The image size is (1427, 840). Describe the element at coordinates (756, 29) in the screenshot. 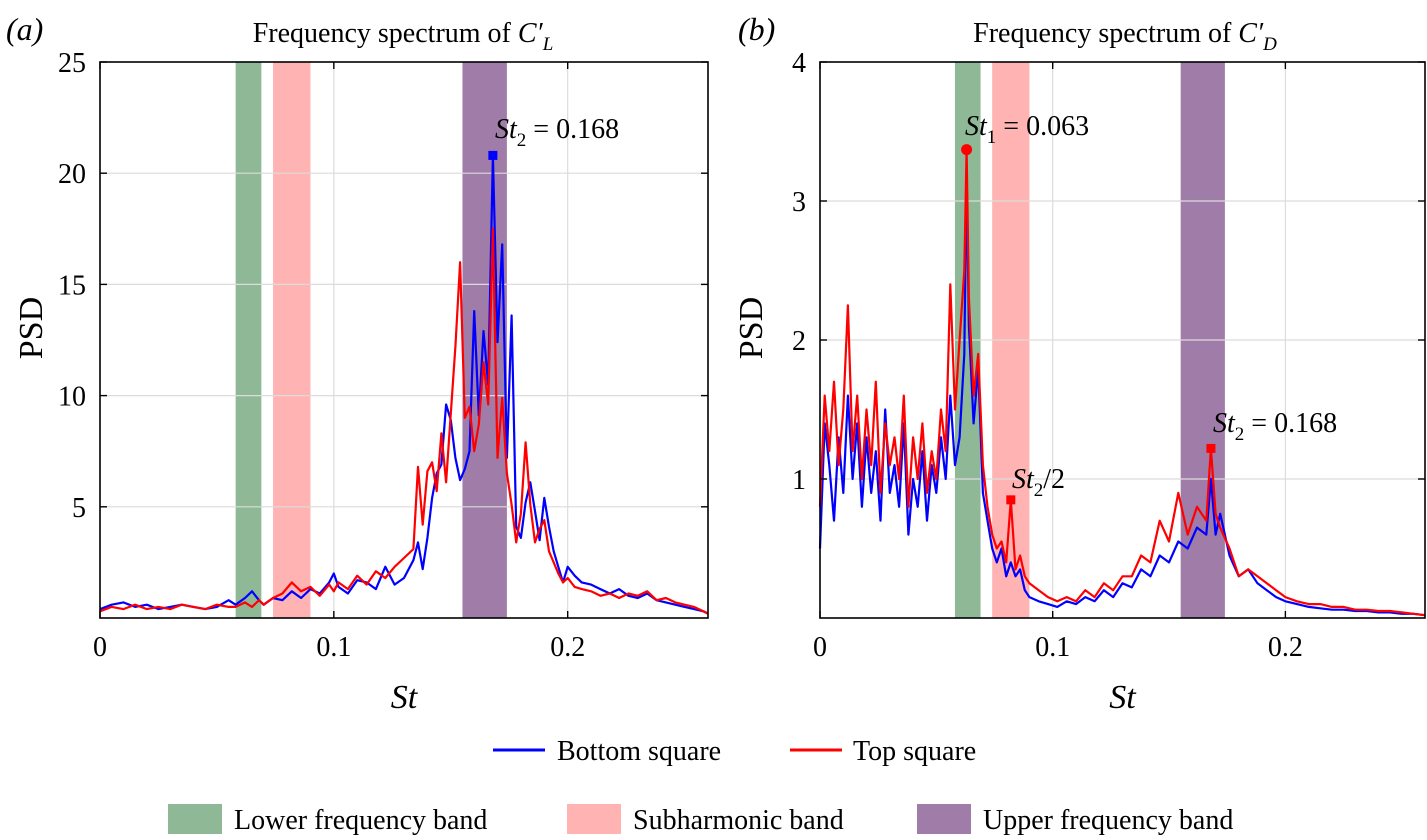

I see `panel-b-label: (b)` at that location.